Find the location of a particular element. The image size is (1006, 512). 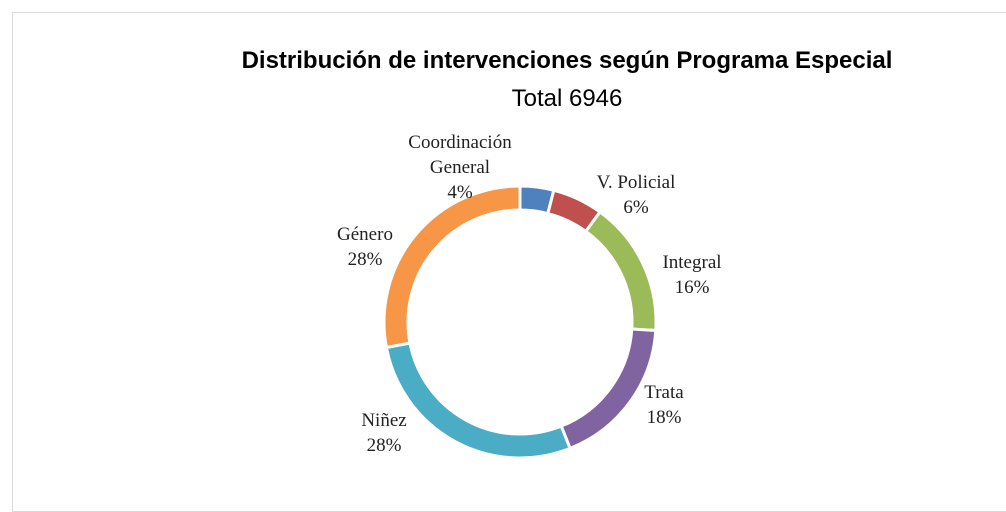

category-label: Coordinación General is located at coordinates (460, 155).